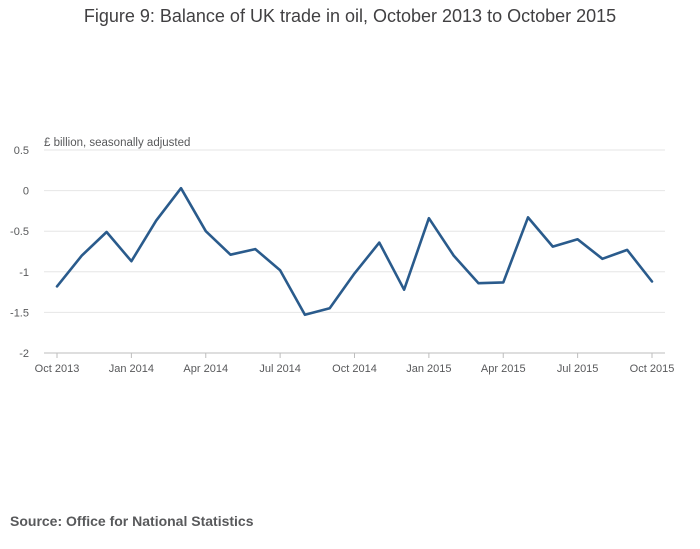 The width and height of the screenshot is (700, 549). I want to click on y-axis-ticks: 0.5 0 -0.5 -1 -1.5 -2, so click(19, 252).